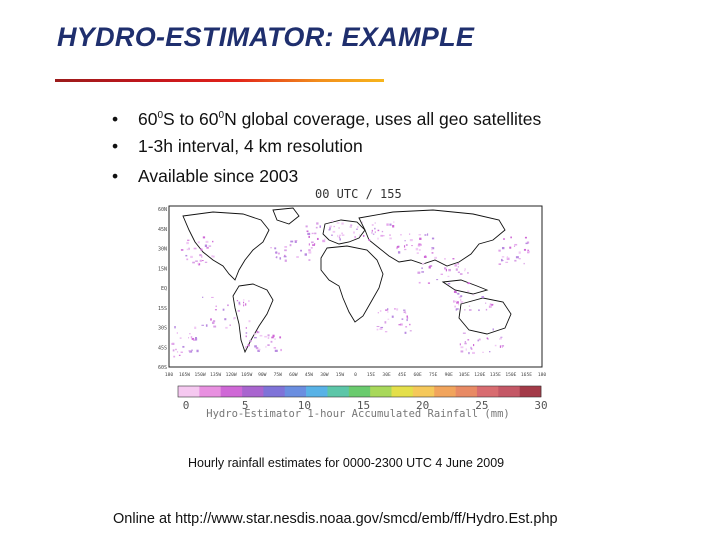 The width and height of the screenshot is (720, 540). Describe the element at coordinates (340, 375) in the screenshot. I see `longitude-label: 15W` at that location.